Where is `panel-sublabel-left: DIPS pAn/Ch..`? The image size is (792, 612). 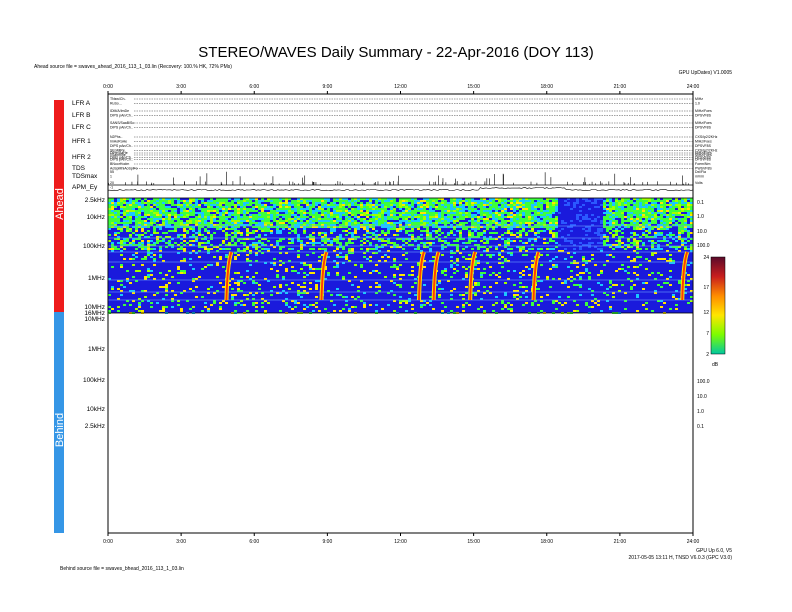 panel-sublabel-left: DIPS pAn/Ch.. is located at coordinates (121, 160).